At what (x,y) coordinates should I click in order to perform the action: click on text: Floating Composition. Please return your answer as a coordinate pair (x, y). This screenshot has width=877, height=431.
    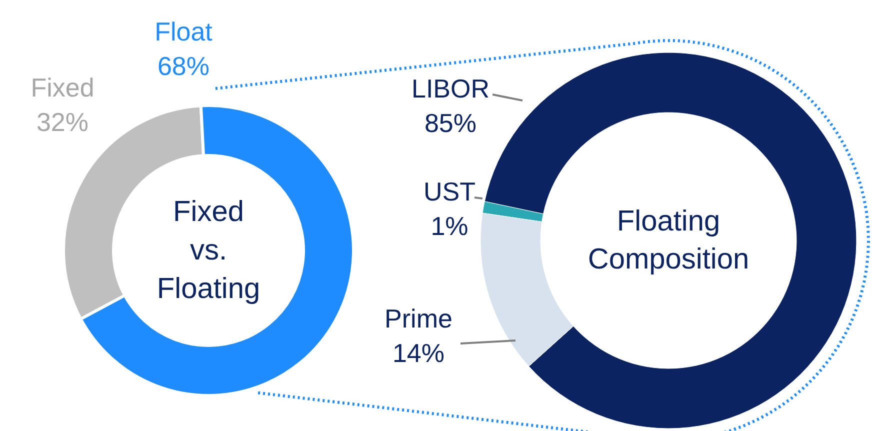
    Looking at the image, I should click on (669, 240).